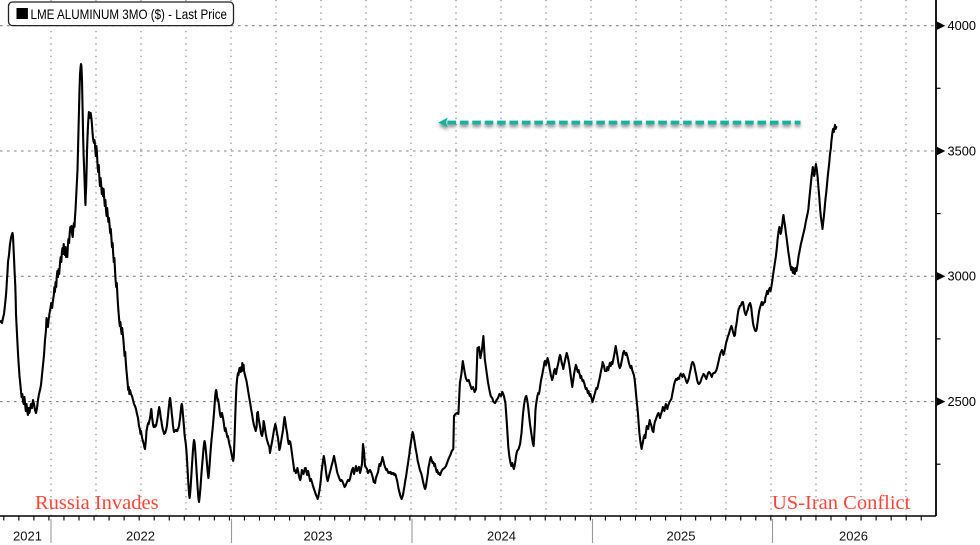 This screenshot has height=545, width=980. Describe the element at coordinates (97, 503) in the screenshot. I see `svg-text: Russia Invades` at that location.